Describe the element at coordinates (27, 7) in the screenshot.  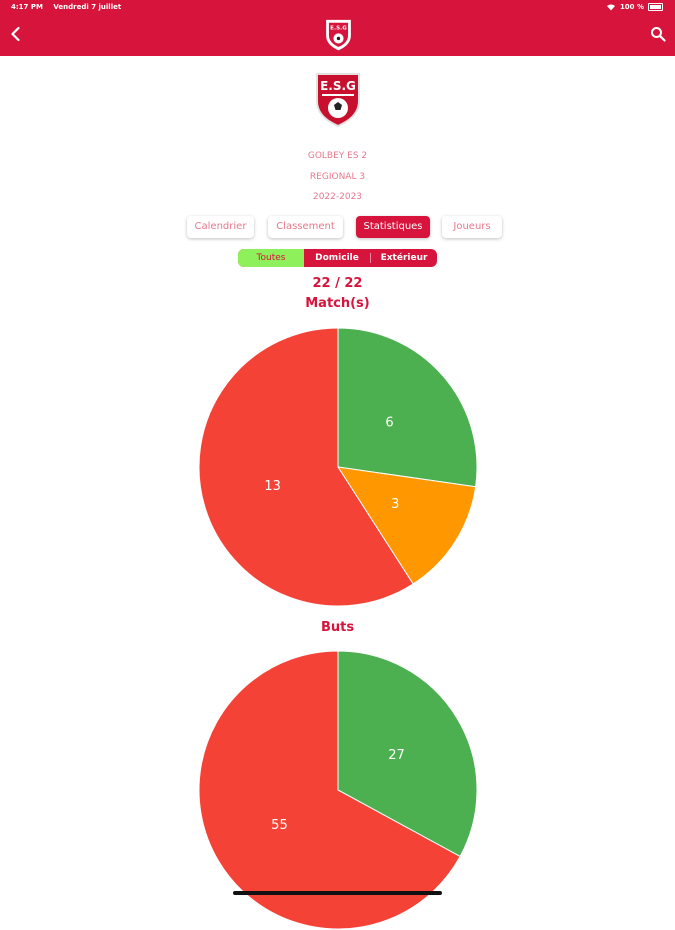
I see `status-time: 4:17 PM` at that location.